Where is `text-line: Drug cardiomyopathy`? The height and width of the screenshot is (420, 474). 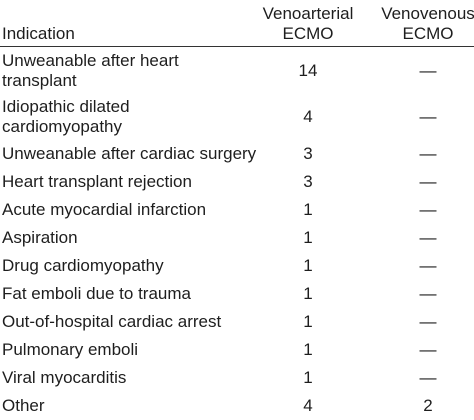 text-line: Drug cardiomyopathy is located at coordinates (83, 265).